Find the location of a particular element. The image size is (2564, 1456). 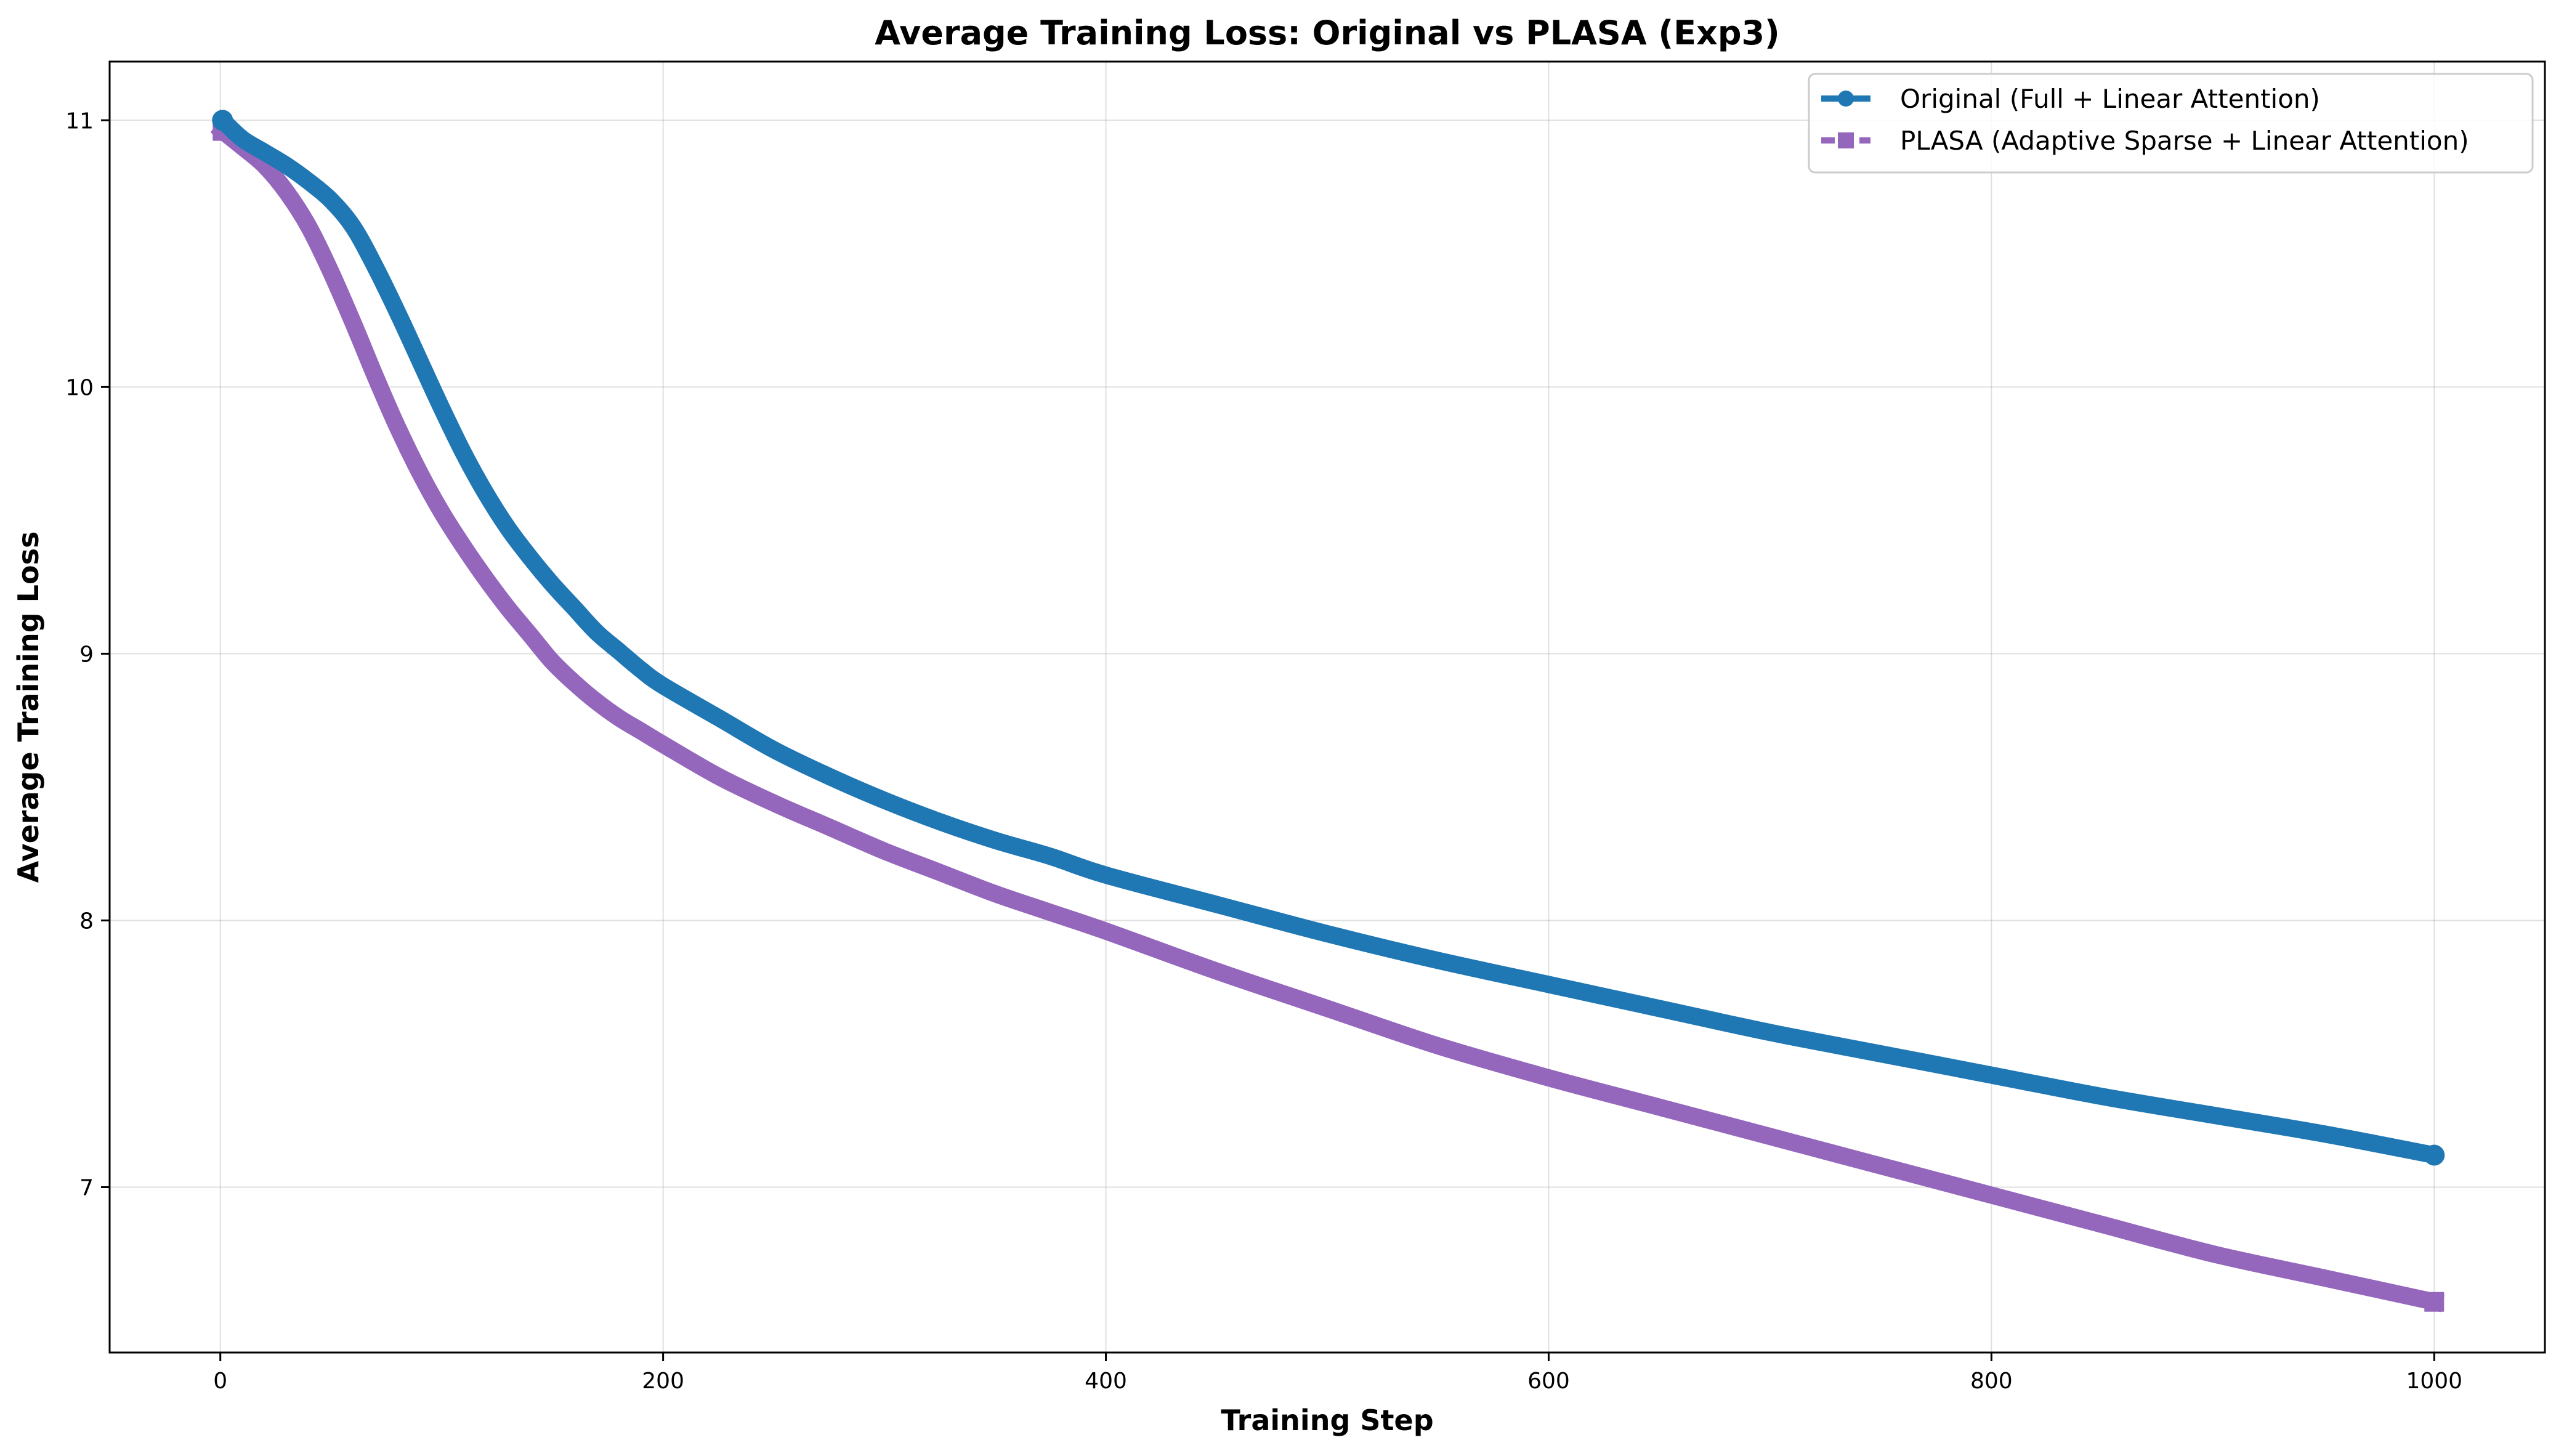

y-tick-label: 11 is located at coordinates (79, 121).